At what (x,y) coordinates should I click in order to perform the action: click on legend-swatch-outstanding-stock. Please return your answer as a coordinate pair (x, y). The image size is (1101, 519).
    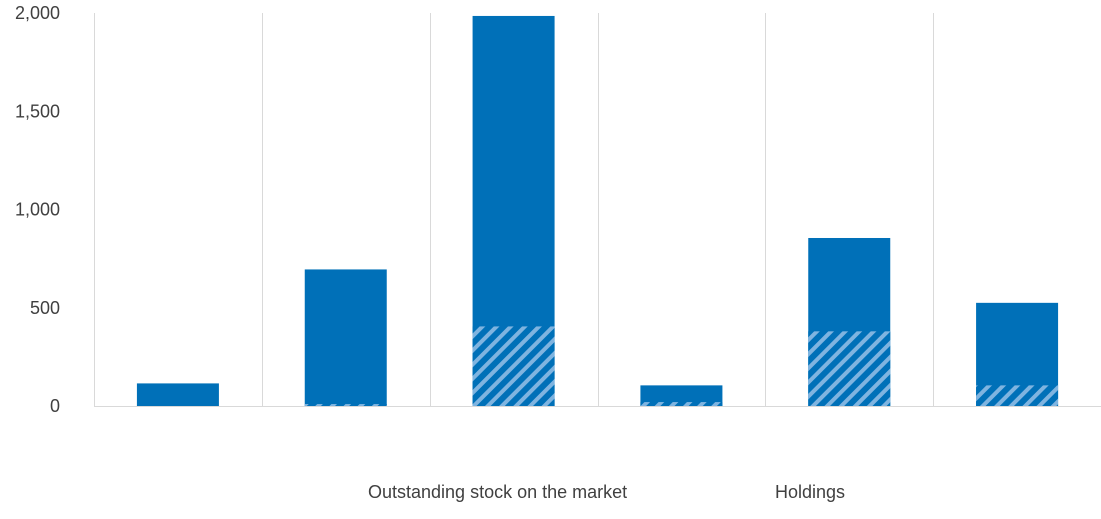
    Looking at the image, I should click on (357, 490).